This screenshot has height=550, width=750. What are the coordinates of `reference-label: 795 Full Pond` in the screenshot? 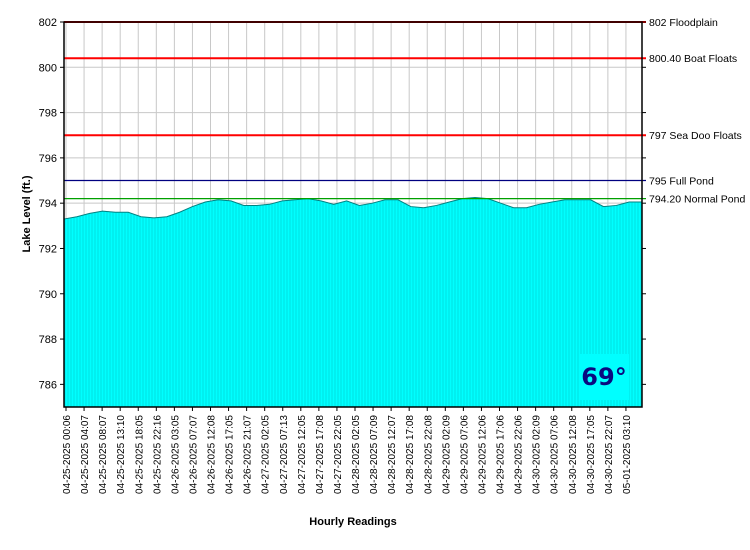 It's located at (681, 182).